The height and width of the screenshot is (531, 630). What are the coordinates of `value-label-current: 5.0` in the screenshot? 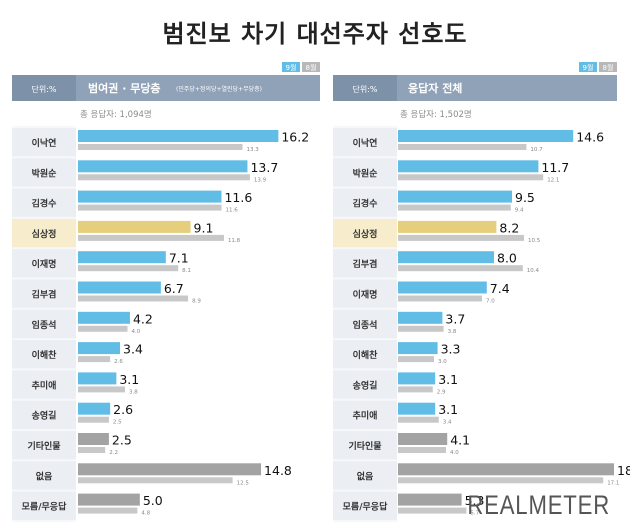 It's located at (153, 500).